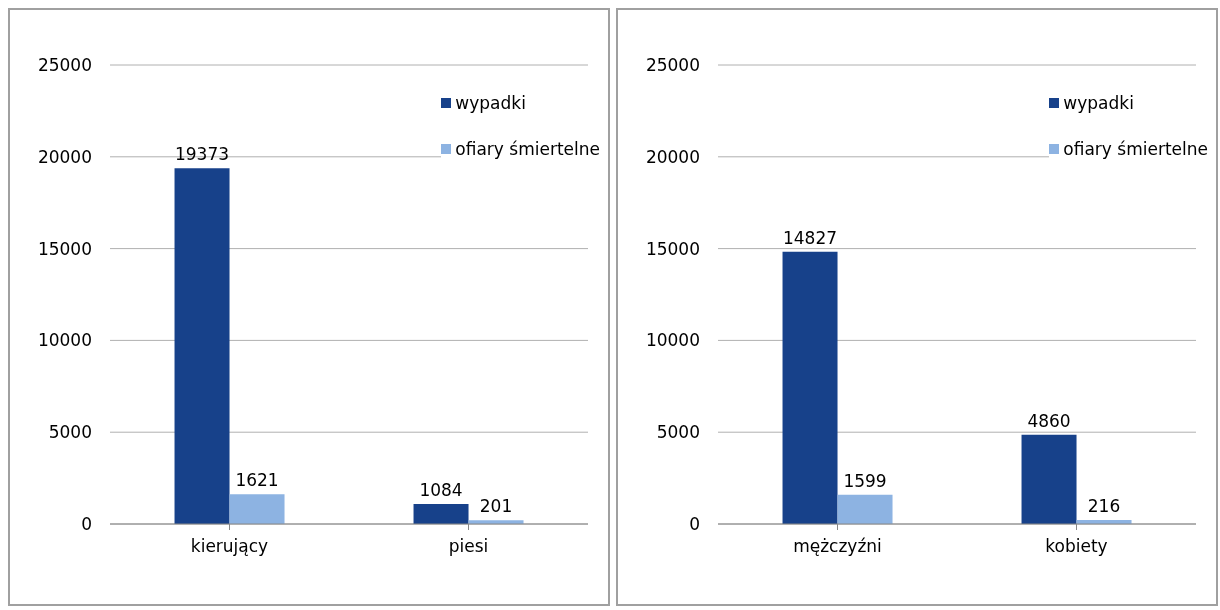 The image size is (1220, 610). I want to click on x-tick-label: kobiety, so click(1076, 546).